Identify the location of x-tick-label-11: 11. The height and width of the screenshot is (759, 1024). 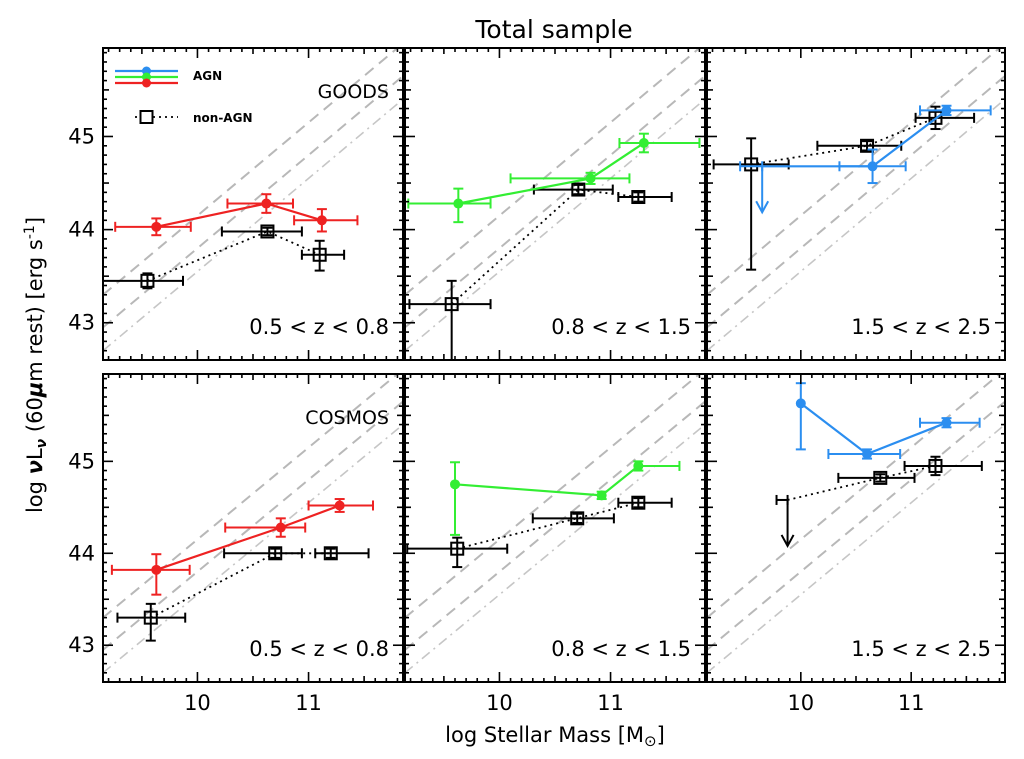
(610, 703).